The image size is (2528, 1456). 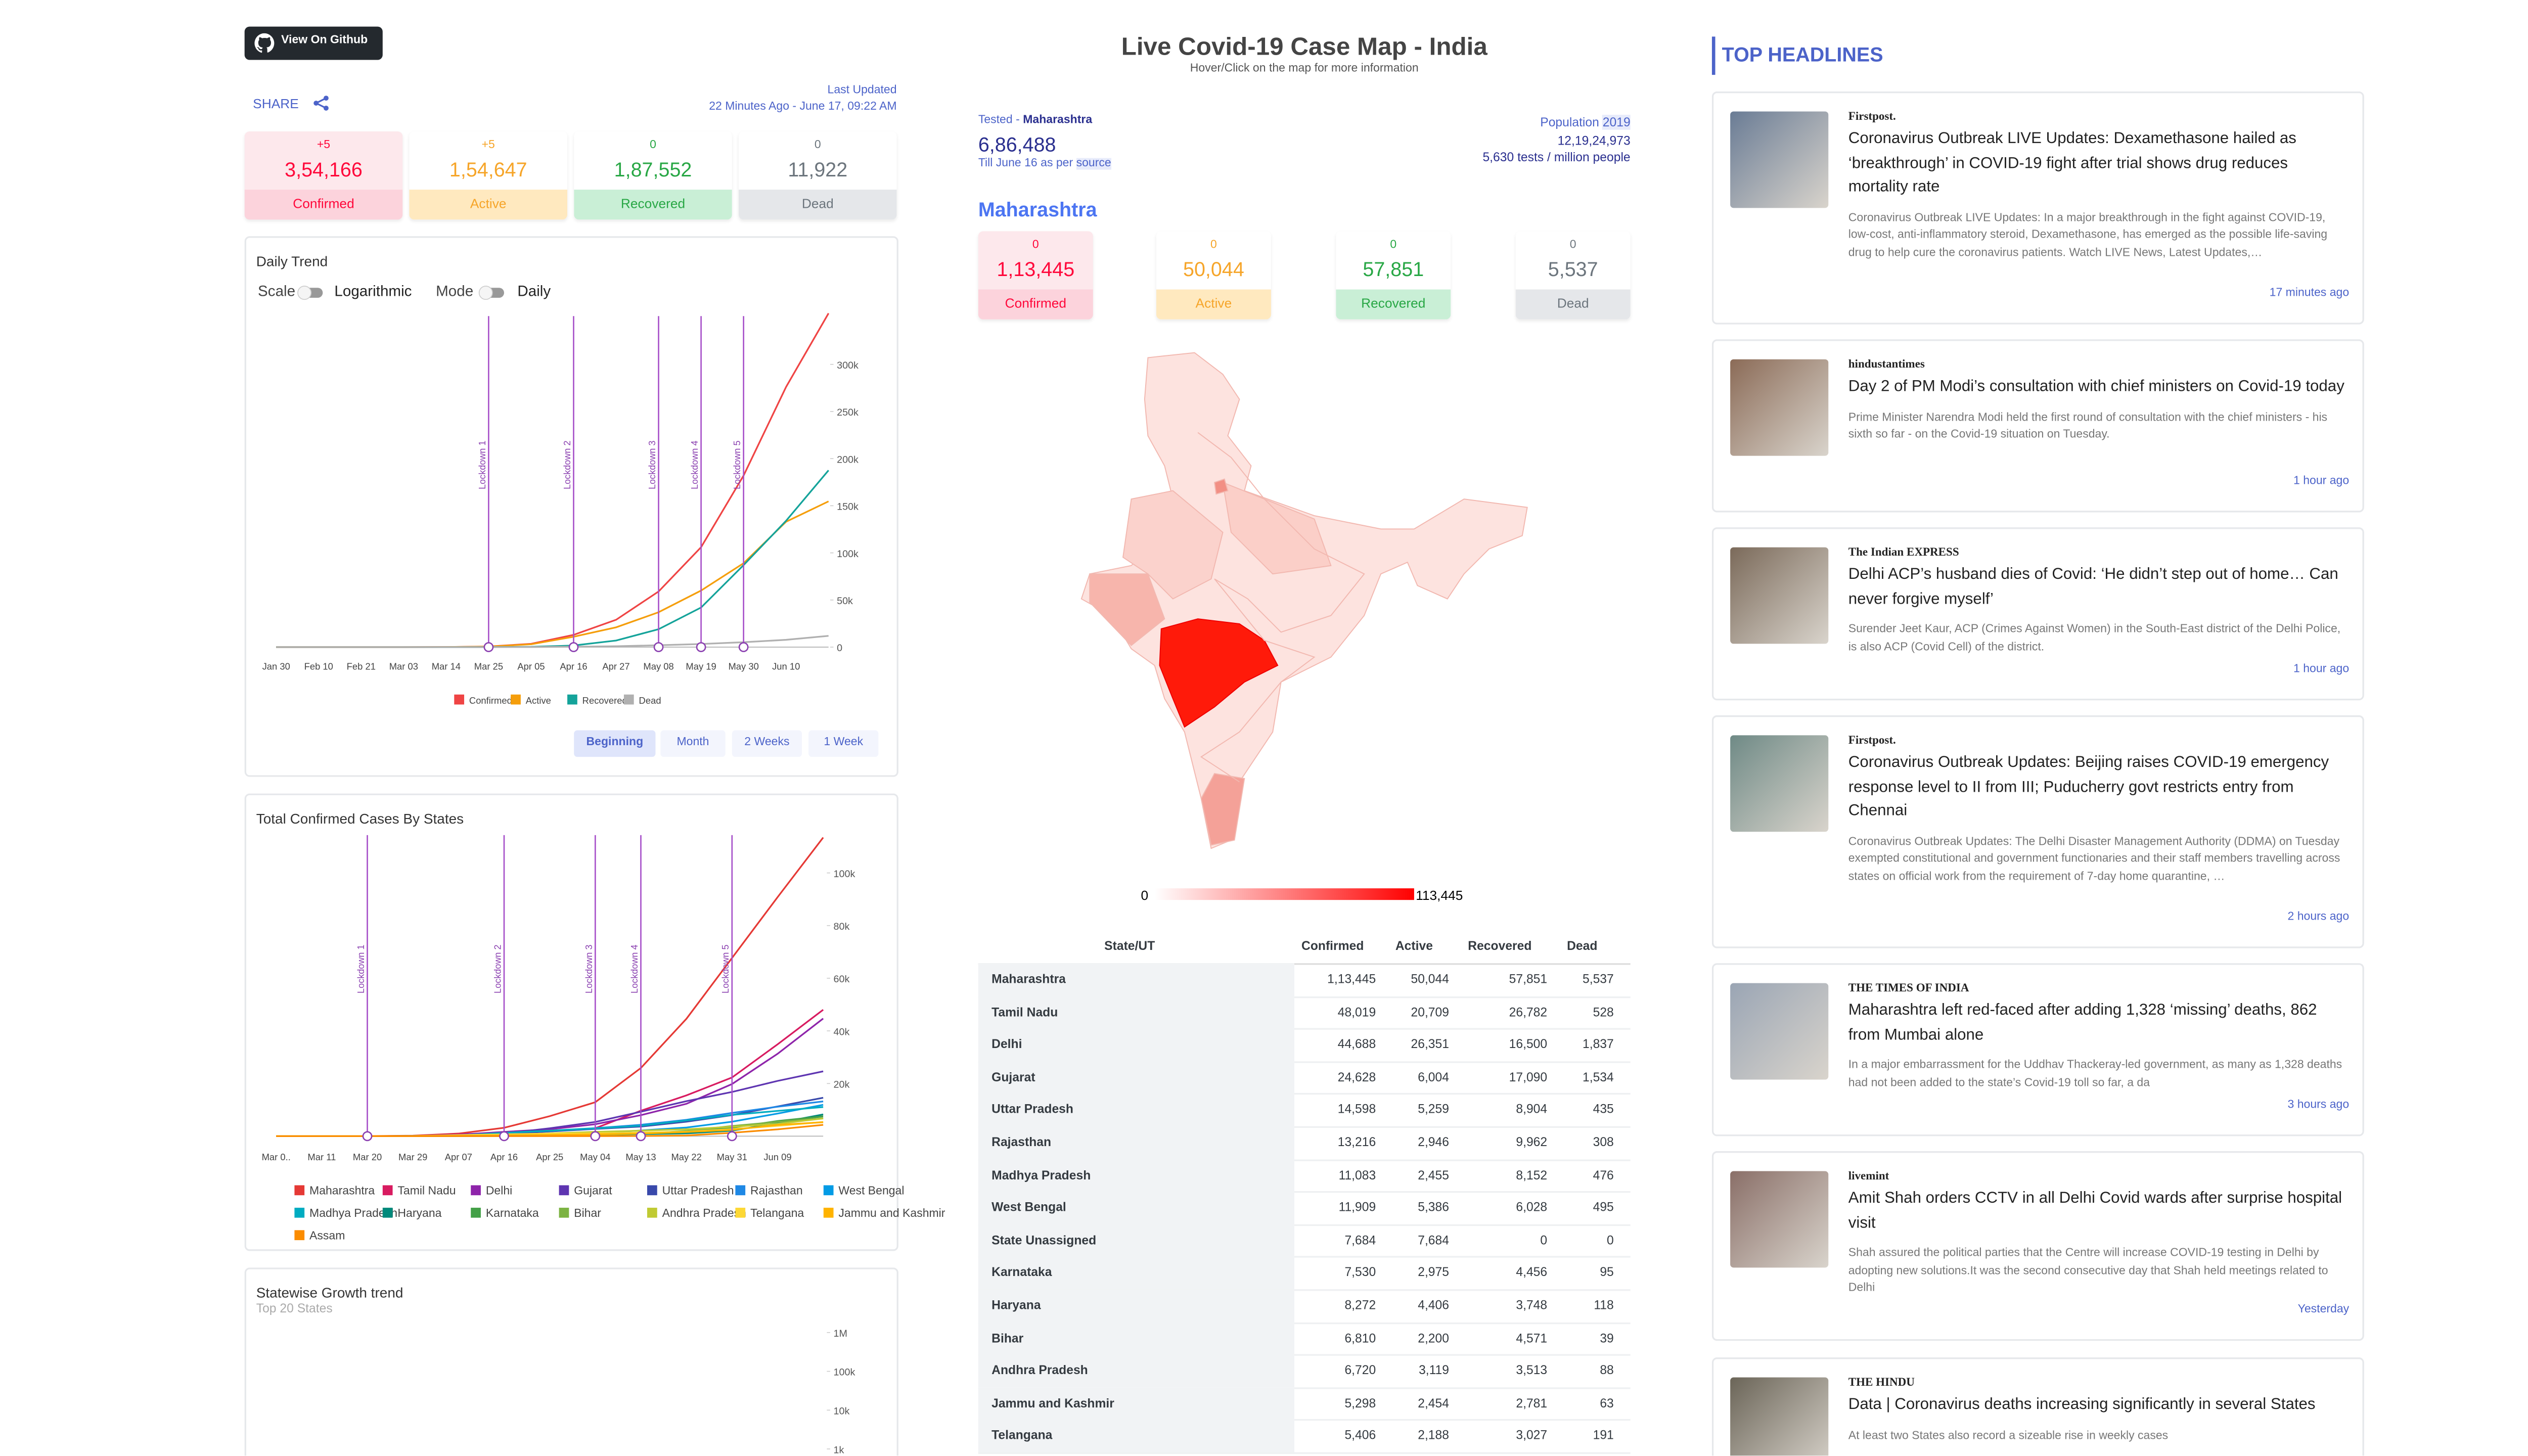 I want to click on table-cell: 24,628, so click(x=1357, y=1076).